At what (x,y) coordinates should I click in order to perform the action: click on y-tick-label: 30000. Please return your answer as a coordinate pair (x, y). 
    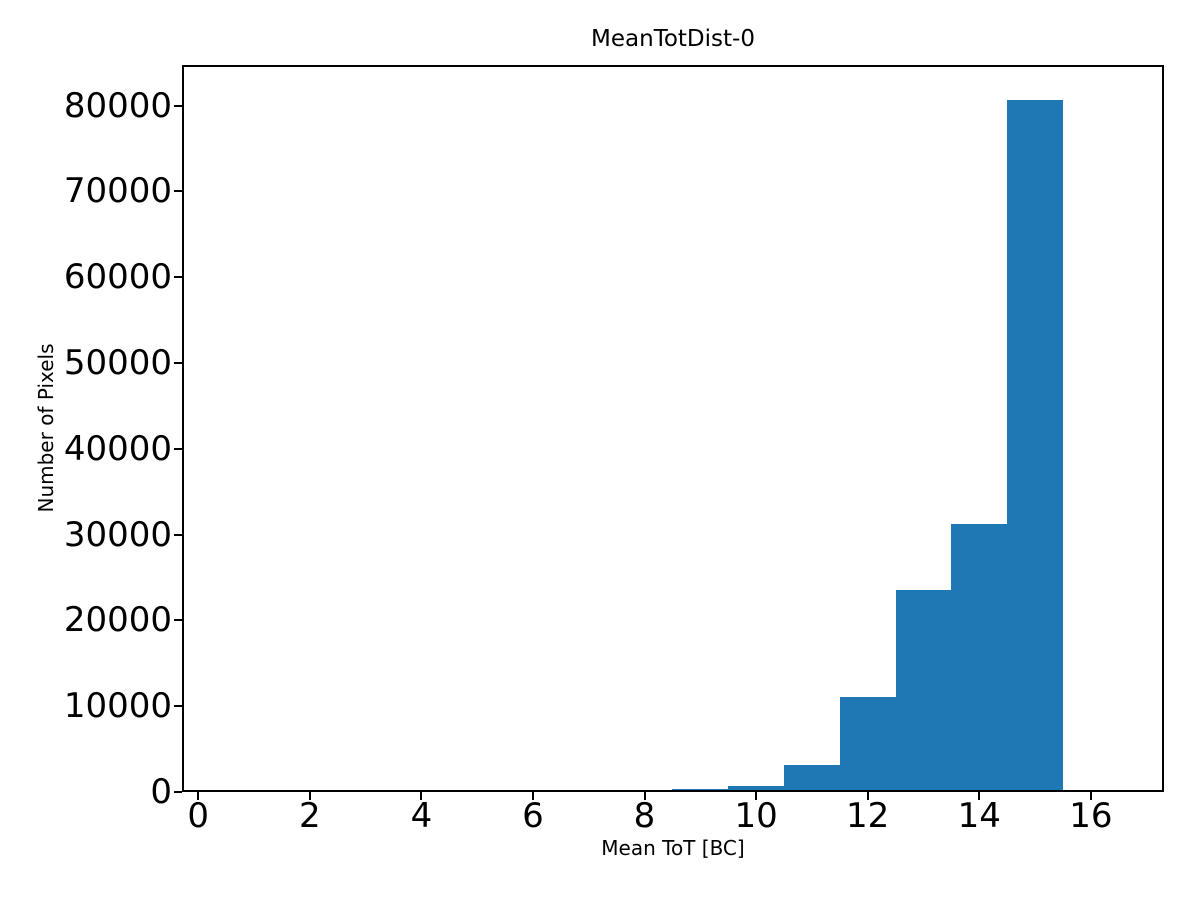
    Looking at the image, I should click on (117, 534).